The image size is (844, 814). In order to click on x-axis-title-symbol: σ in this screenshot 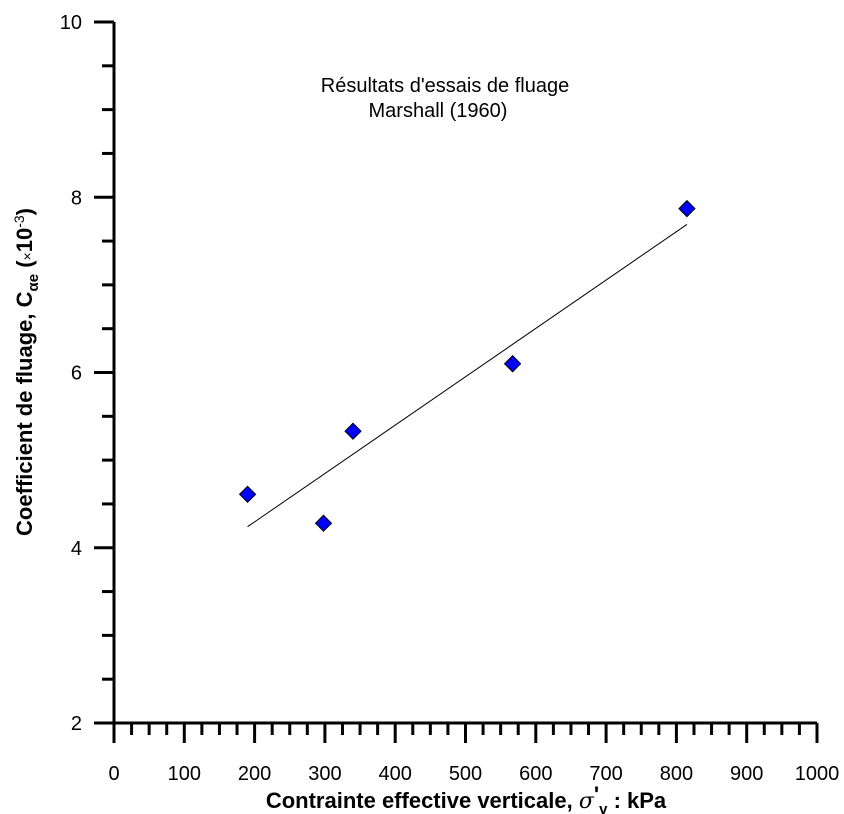, I will do `click(587, 801)`.